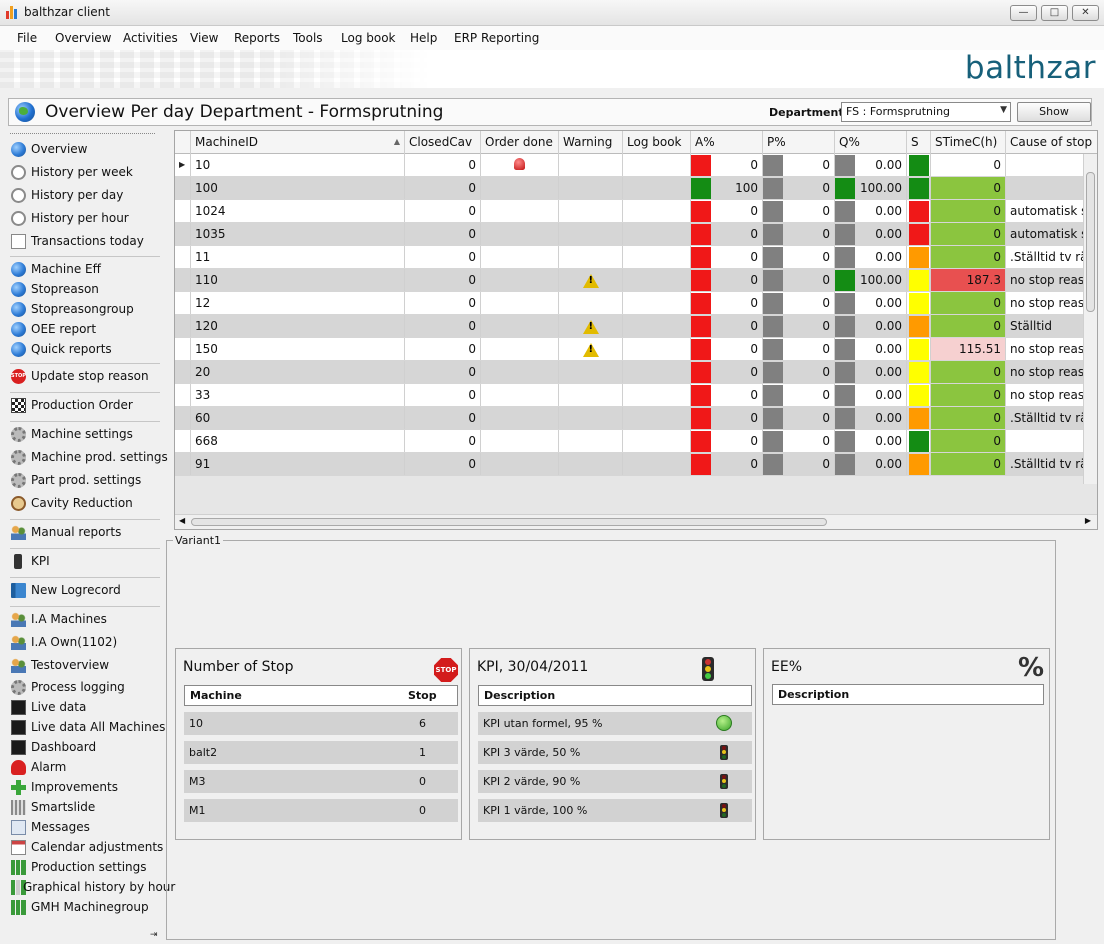 This screenshot has height=944, width=1104. Describe the element at coordinates (85, 504) in the screenshot. I see `sidebar-item-cavity-reduction: Cavity Reduction` at that location.